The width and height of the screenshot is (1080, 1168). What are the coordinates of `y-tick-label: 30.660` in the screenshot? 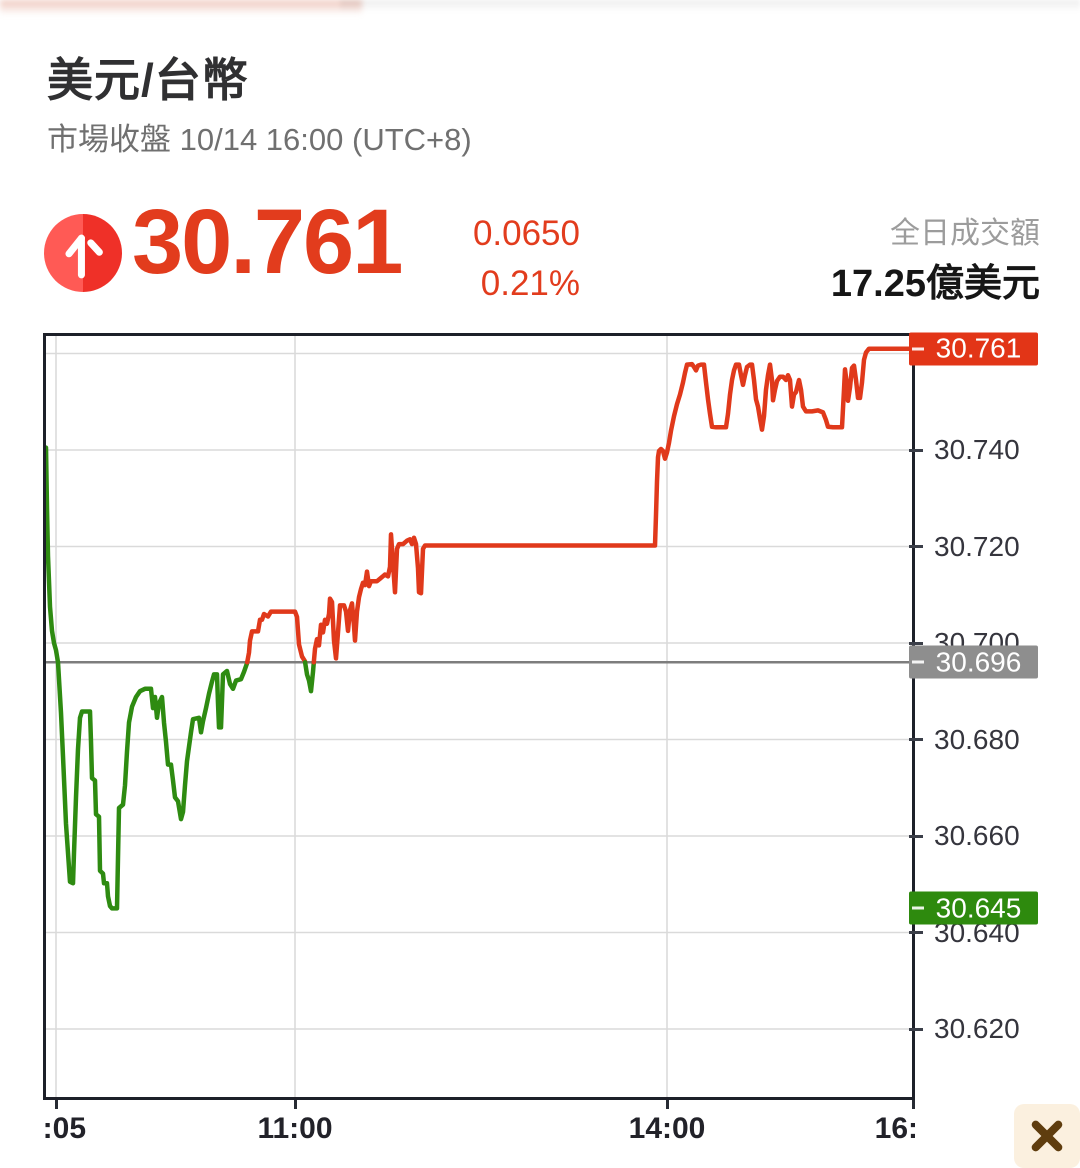 It's located at (977, 835).